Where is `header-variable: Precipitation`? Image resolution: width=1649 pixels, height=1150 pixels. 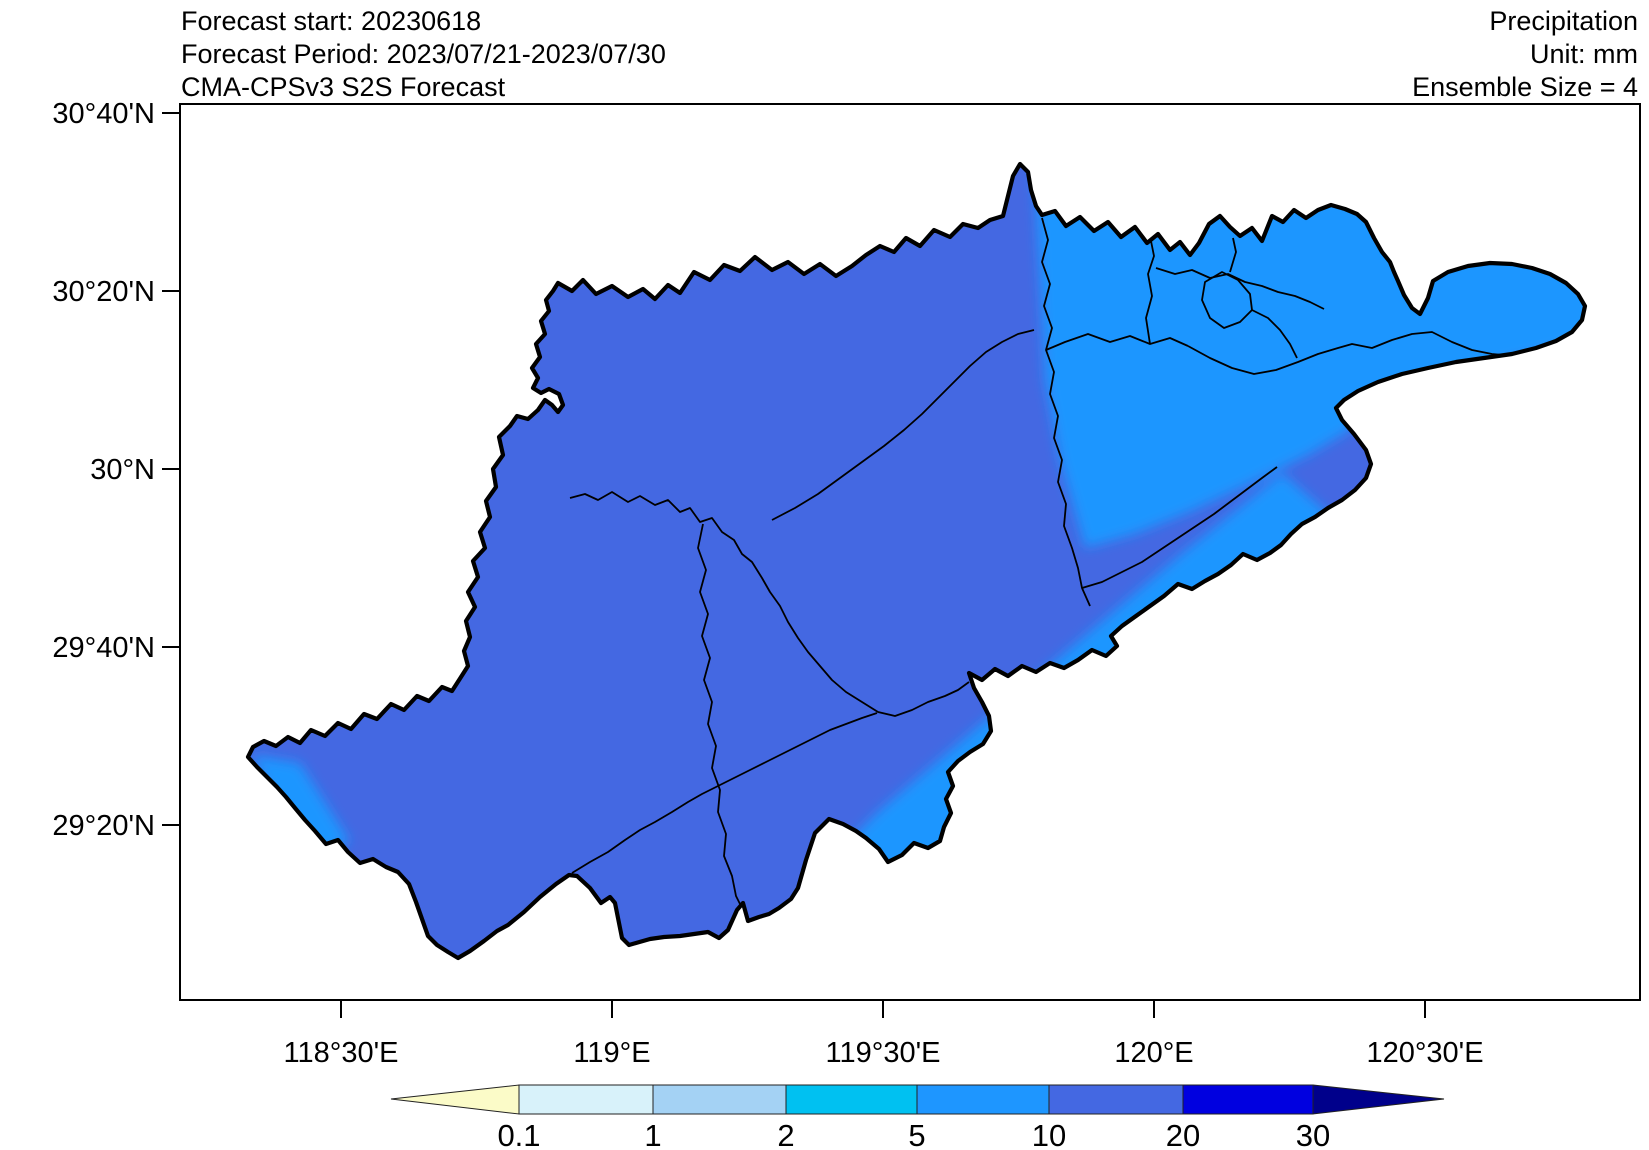 header-variable: Precipitation is located at coordinates (1563, 21).